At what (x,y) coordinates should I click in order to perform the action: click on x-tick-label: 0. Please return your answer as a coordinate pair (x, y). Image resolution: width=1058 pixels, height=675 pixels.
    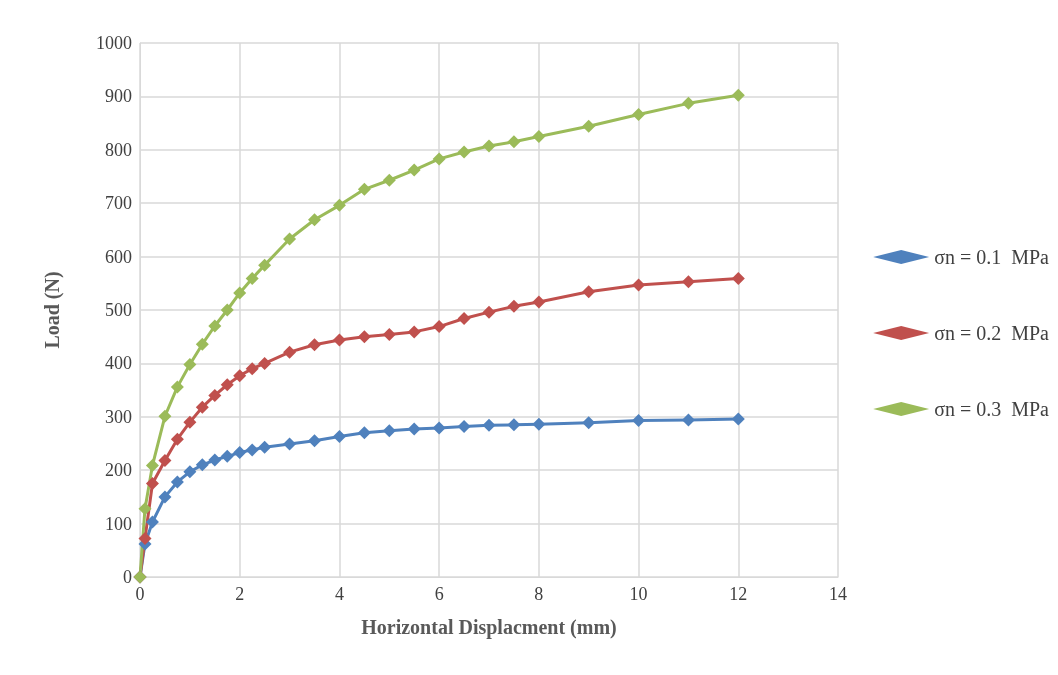
    Looking at the image, I should click on (140, 594).